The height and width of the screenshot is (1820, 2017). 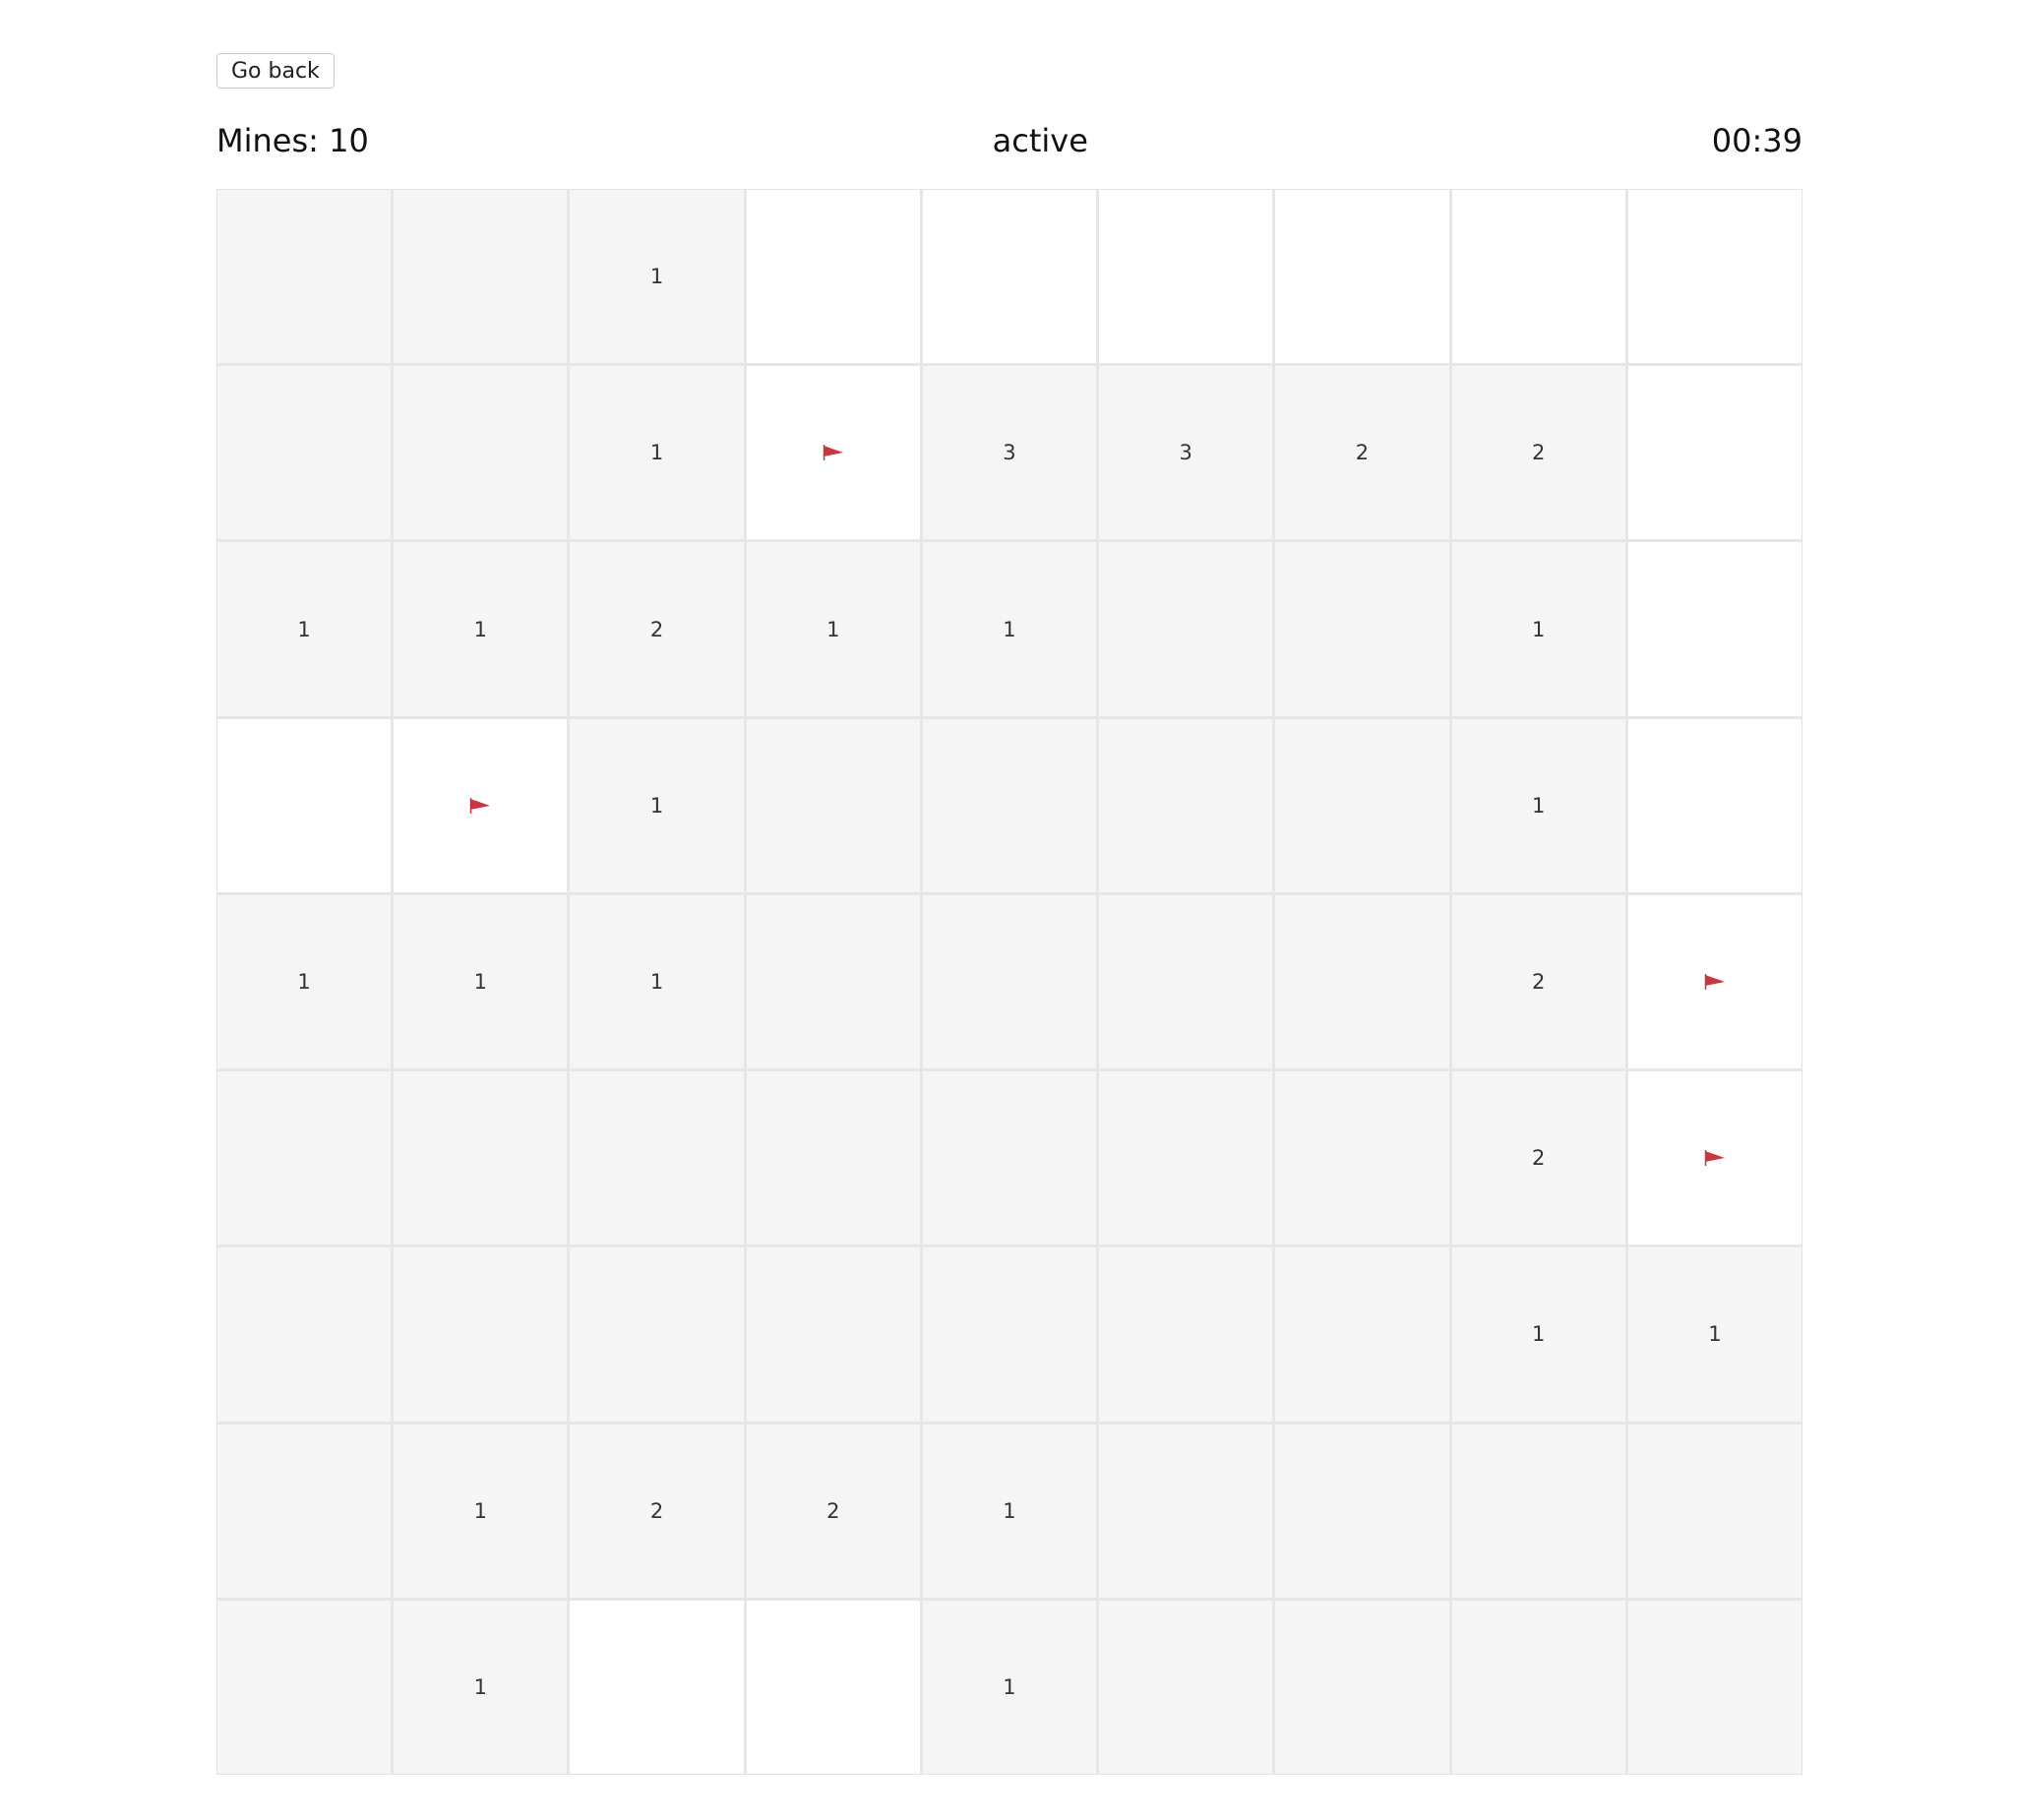 I want to click on cell-number-label: 3, so click(x=1009, y=453).